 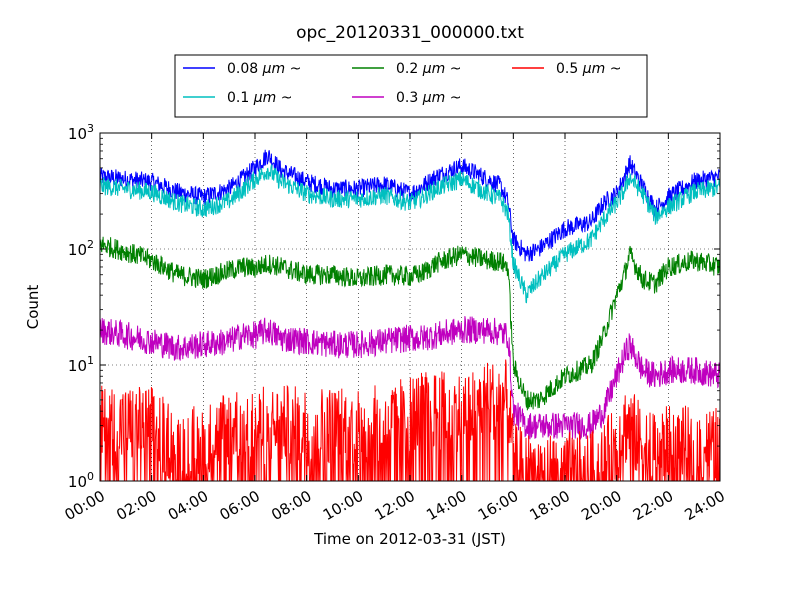 I want to click on x-tick-label: 06:00, so click(x=240, y=505).